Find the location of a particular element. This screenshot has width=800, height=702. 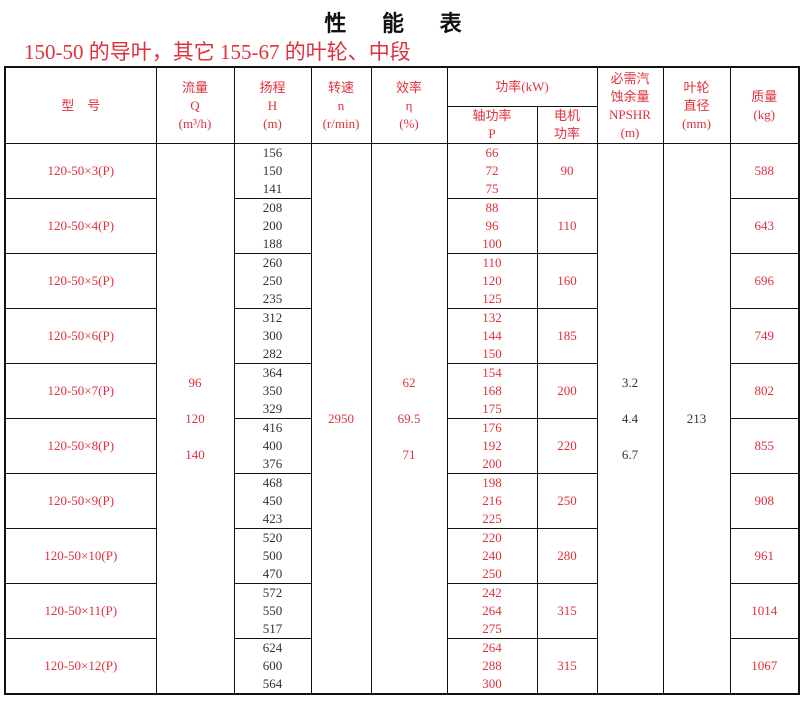

cell-value: 225 is located at coordinates (492, 518).